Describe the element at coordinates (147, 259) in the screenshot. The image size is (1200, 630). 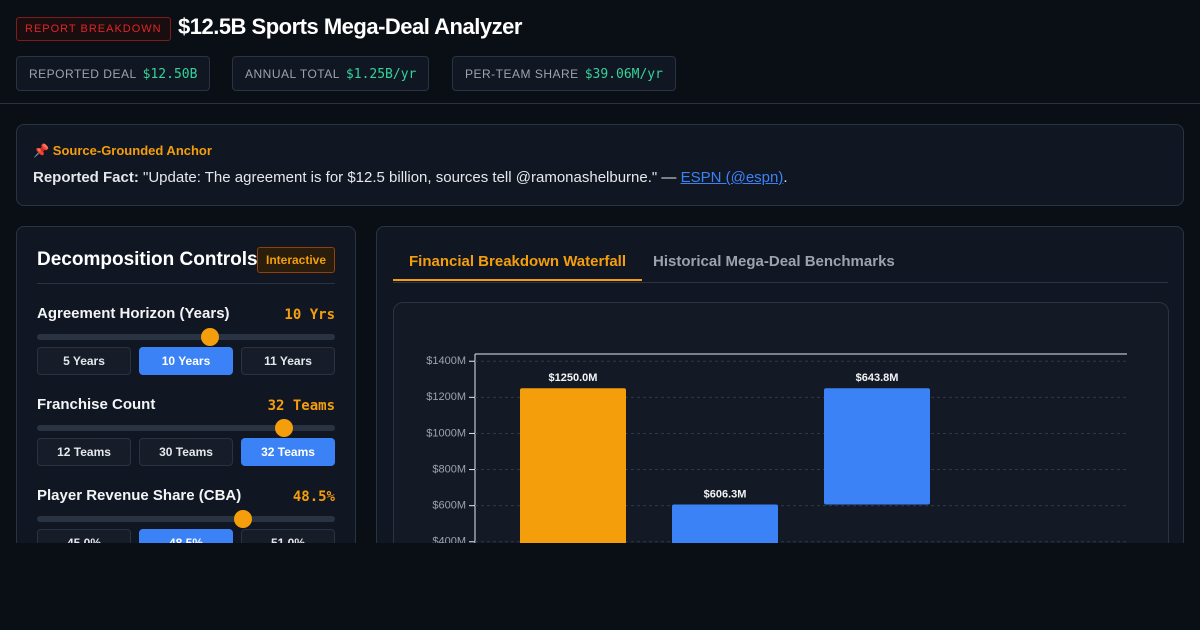
I see `controls-title: Decomposition Controls` at that location.